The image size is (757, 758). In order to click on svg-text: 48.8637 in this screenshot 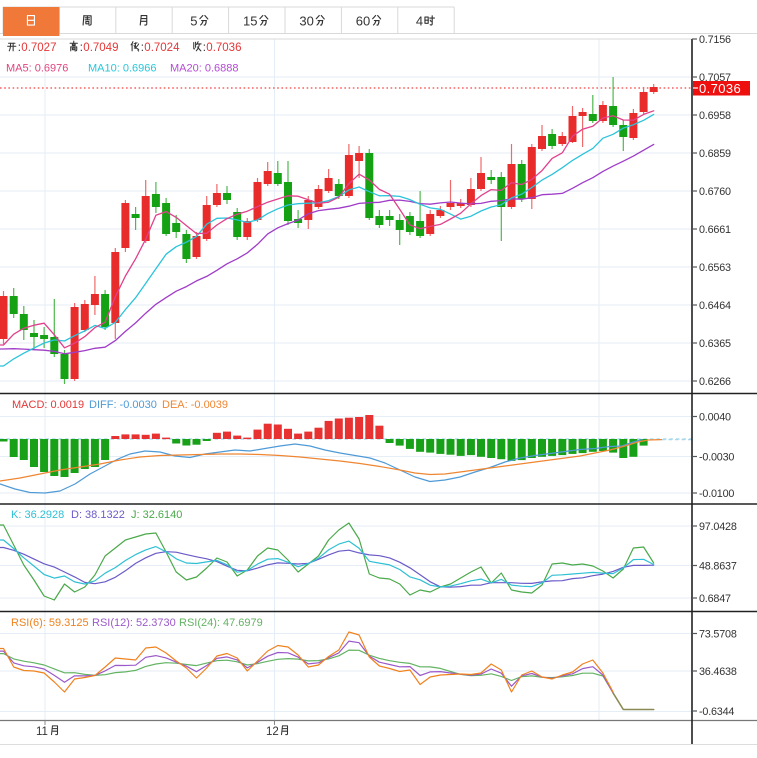, I will do `click(718, 567)`.